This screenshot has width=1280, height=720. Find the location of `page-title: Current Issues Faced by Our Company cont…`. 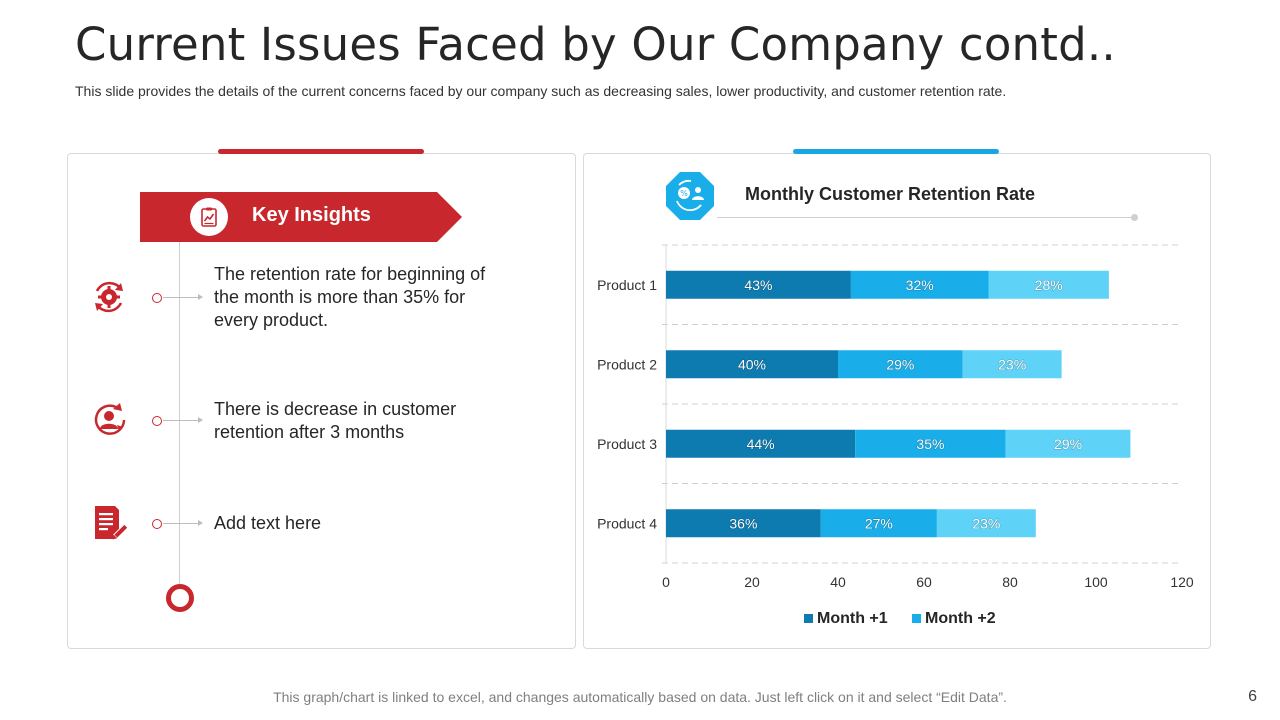

page-title: Current Issues Faced by Our Company cont… is located at coordinates (595, 44).